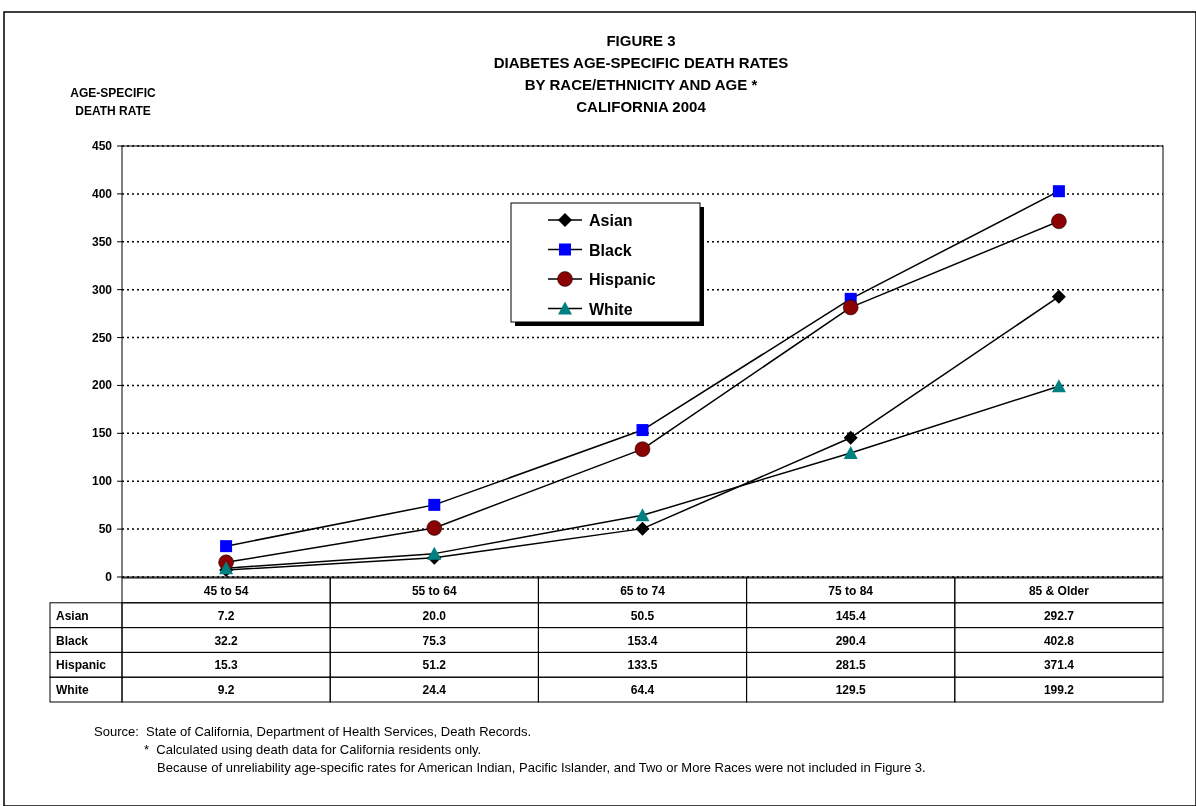 The image size is (1196, 806). Describe the element at coordinates (642, 690) in the screenshot. I see `data-label: 64.4` at that location.